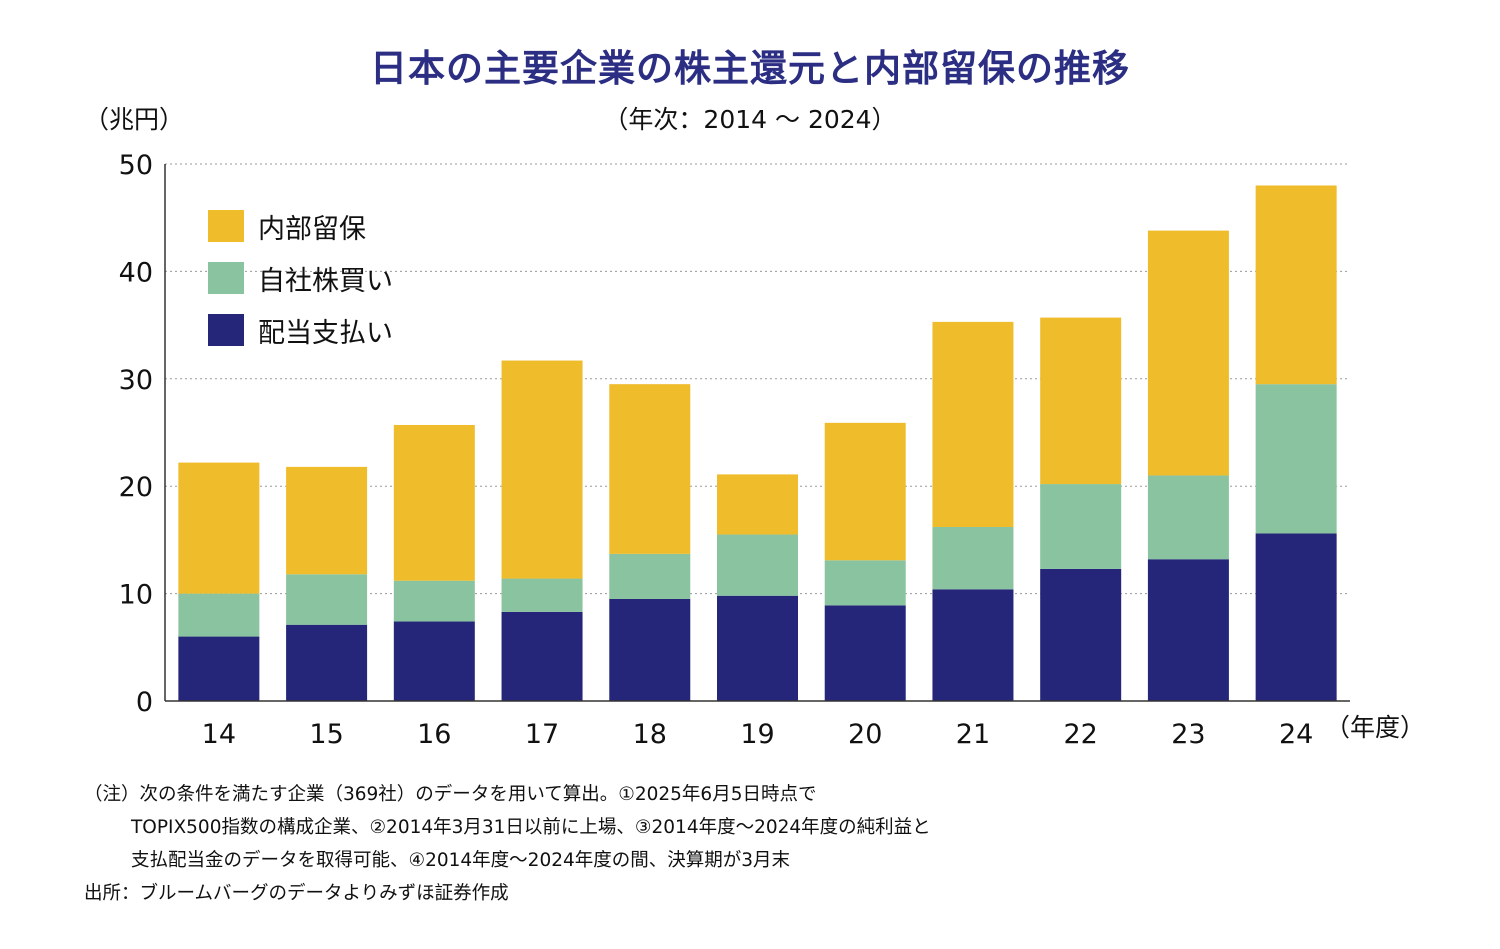  What do you see at coordinates (136, 165) in the screenshot?
I see `y-tick-label: 50` at bounding box center [136, 165].